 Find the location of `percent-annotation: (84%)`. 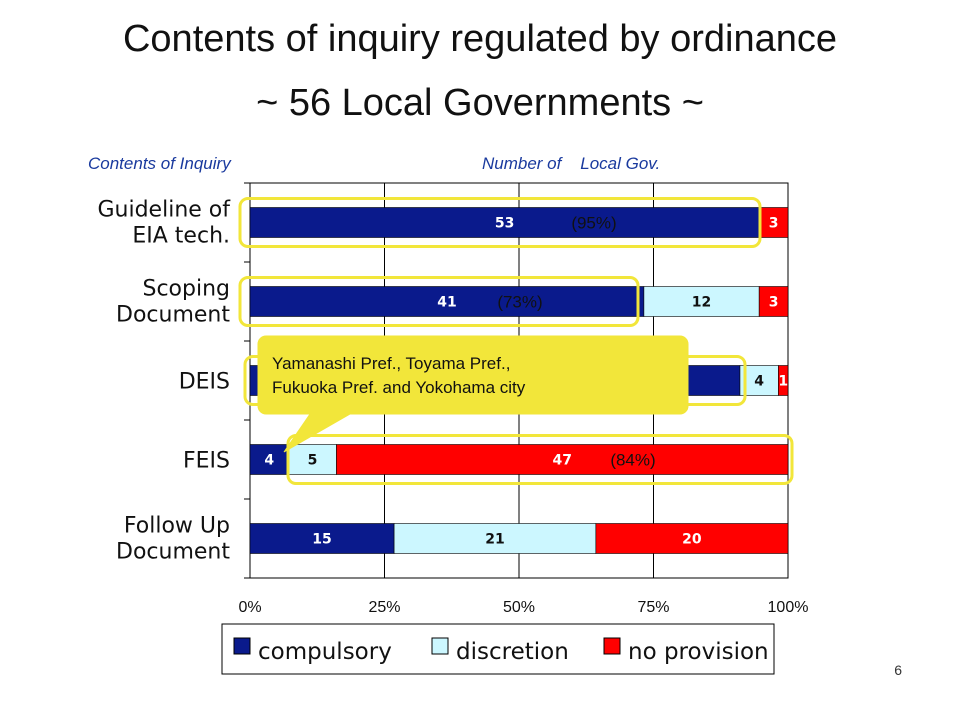

percent-annotation: (84%) is located at coordinates (632, 460).